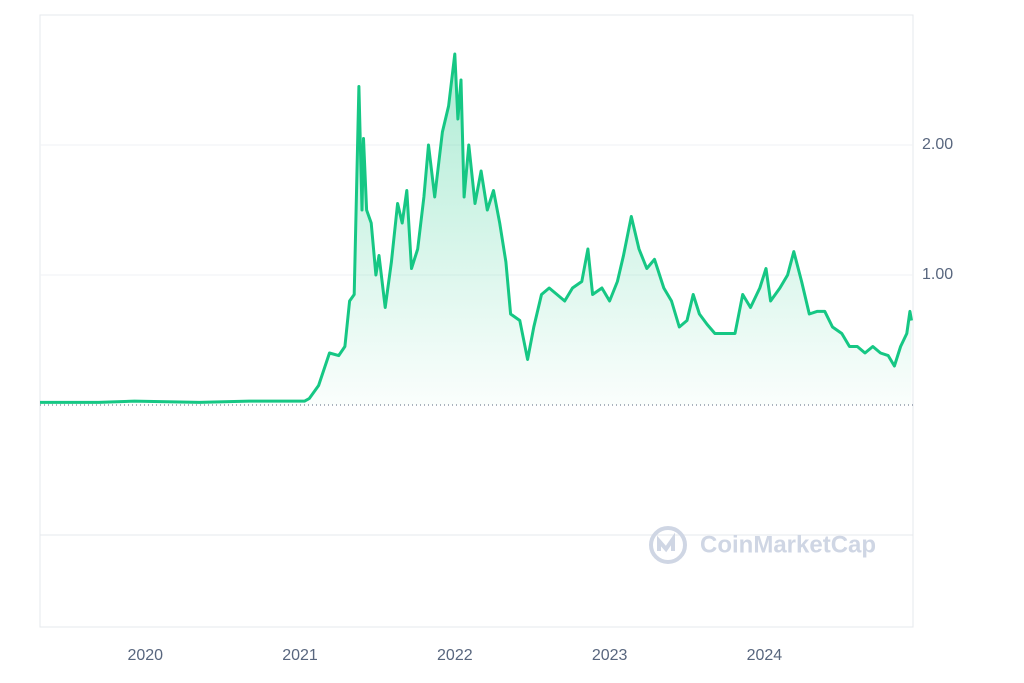  What do you see at coordinates (937, 144) in the screenshot?
I see `y-tick-label: 2.00` at bounding box center [937, 144].